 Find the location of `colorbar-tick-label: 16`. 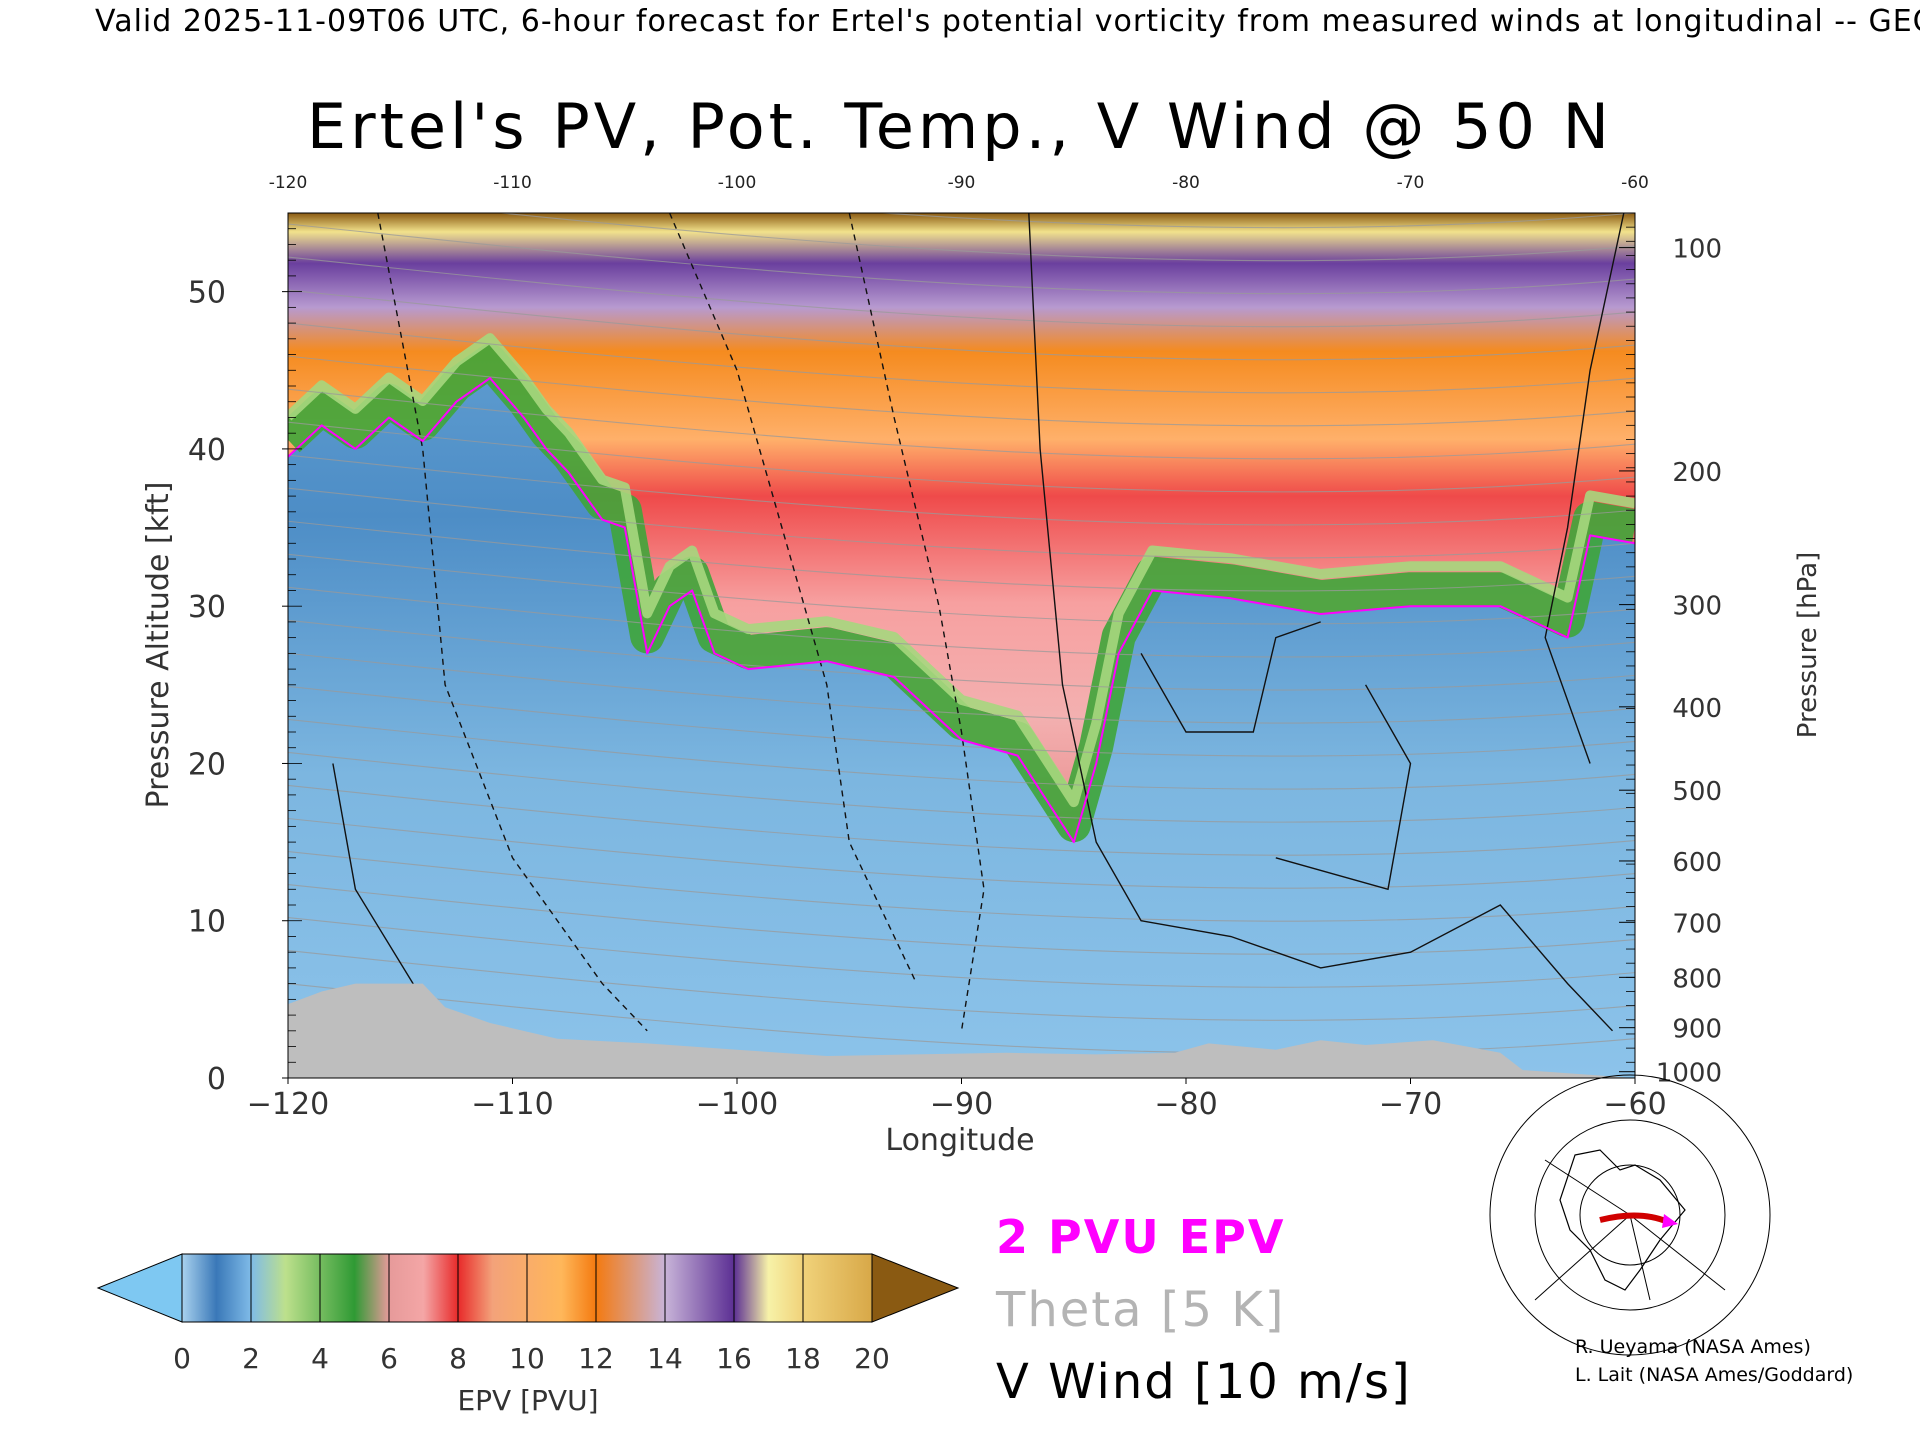

colorbar-tick-label: 16 is located at coordinates (734, 1358).